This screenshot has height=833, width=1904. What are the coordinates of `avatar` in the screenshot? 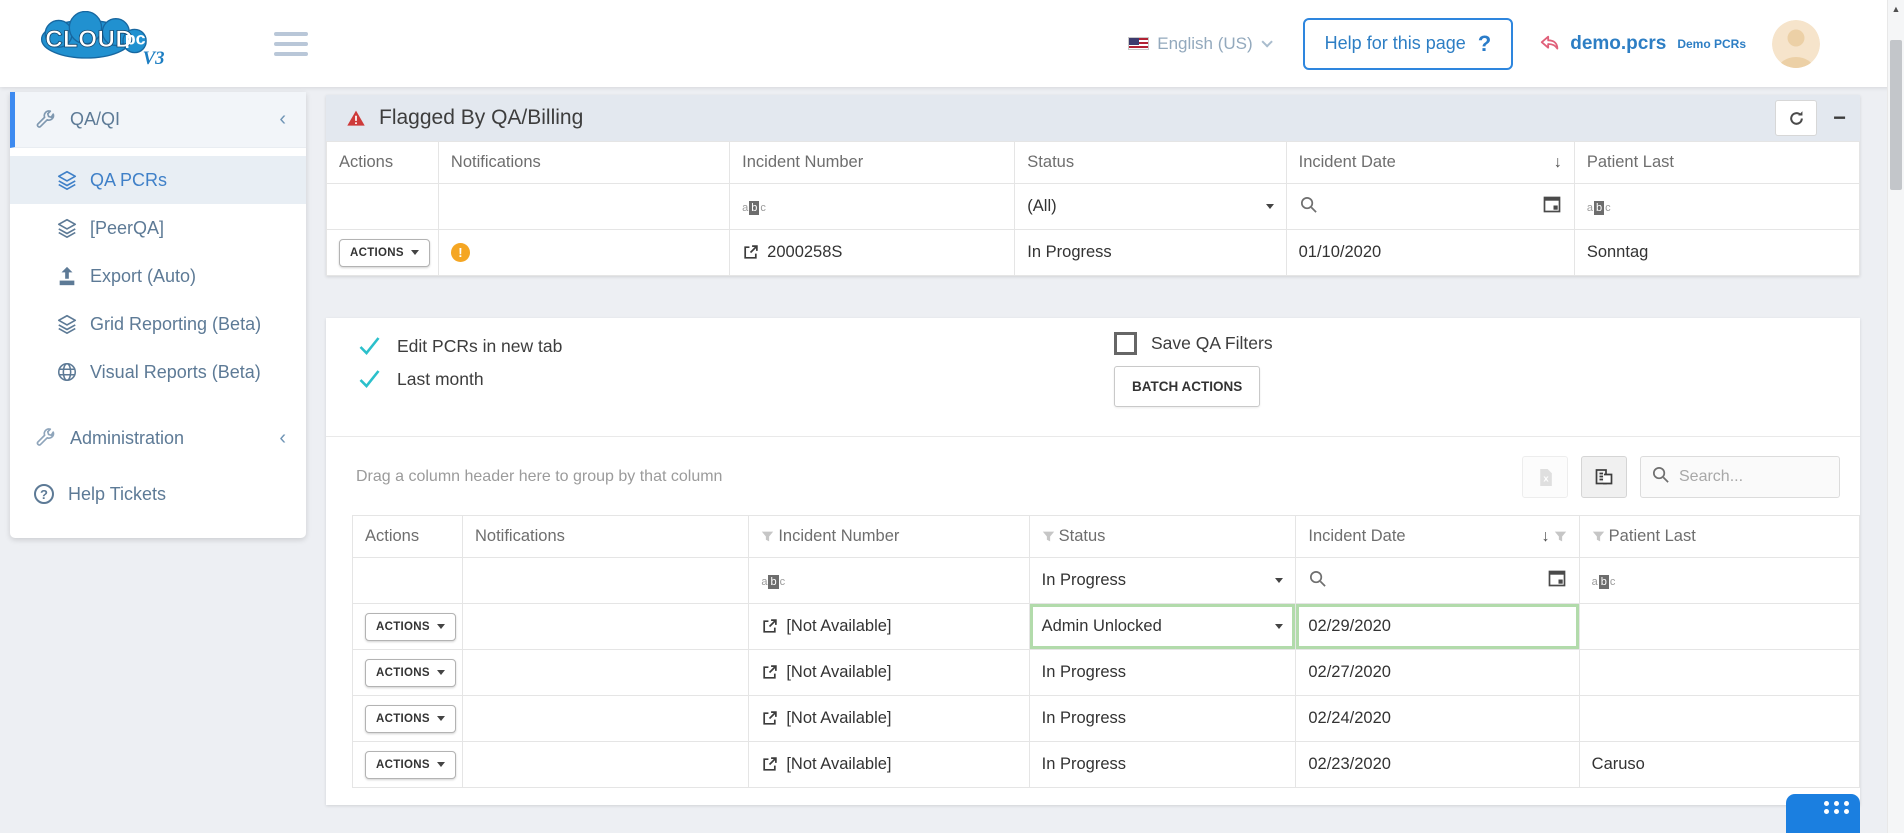 It's located at (1796, 43).